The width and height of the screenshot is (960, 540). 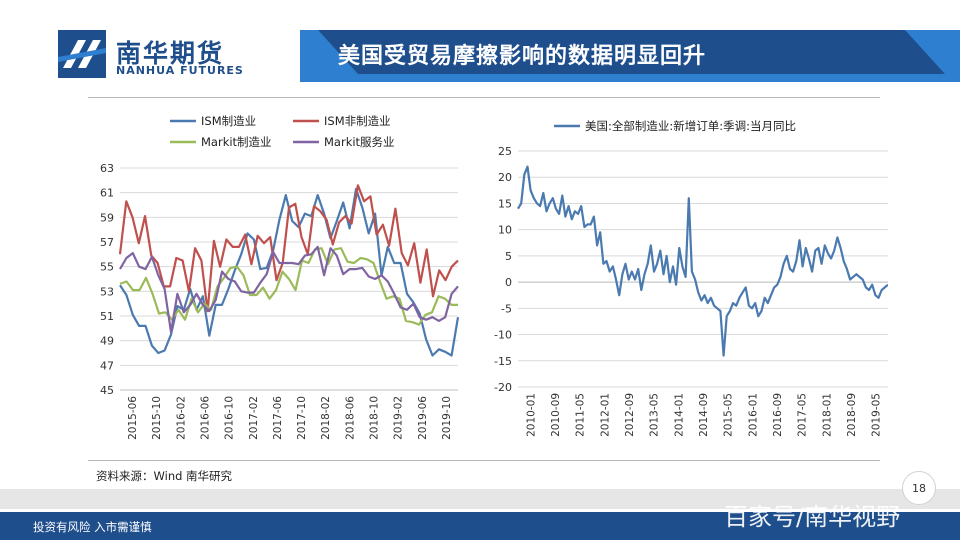 I want to click on x-tick-label: 2019-05, so click(x=877, y=415).